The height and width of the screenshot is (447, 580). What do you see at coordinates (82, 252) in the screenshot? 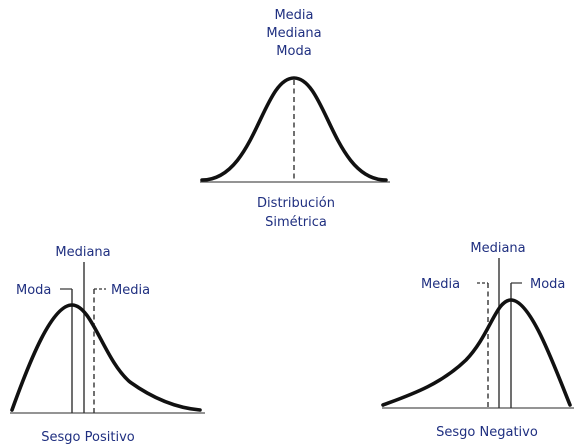
I see `positive-median-label: Mediana` at bounding box center [82, 252].